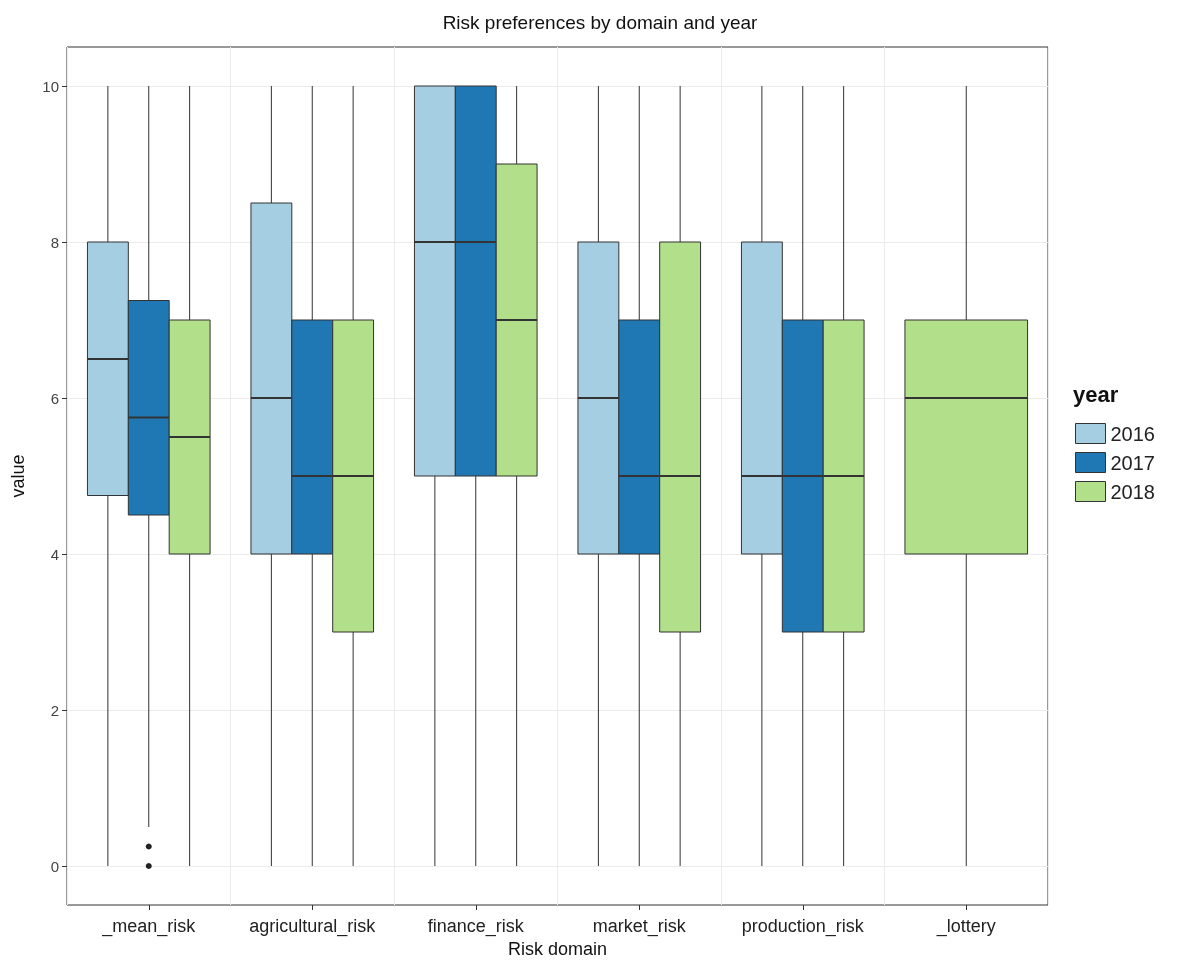 Image resolution: width=1200 pixels, height=965 pixels. What do you see at coordinates (557, 948) in the screenshot?
I see `x-axis-title: Risk domain` at bounding box center [557, 948].